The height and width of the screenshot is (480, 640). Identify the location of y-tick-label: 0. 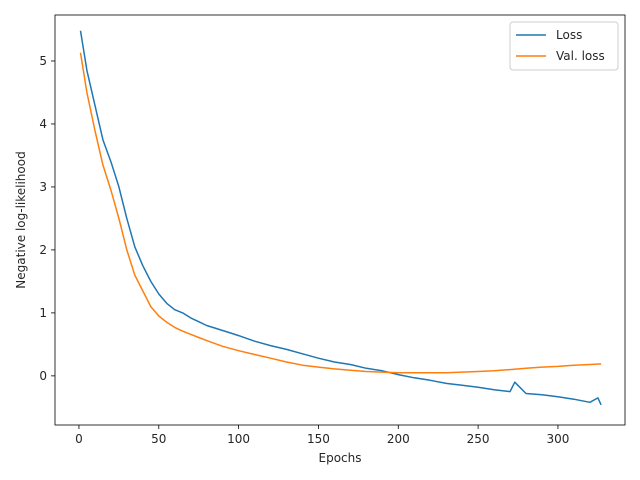
(43, 376).